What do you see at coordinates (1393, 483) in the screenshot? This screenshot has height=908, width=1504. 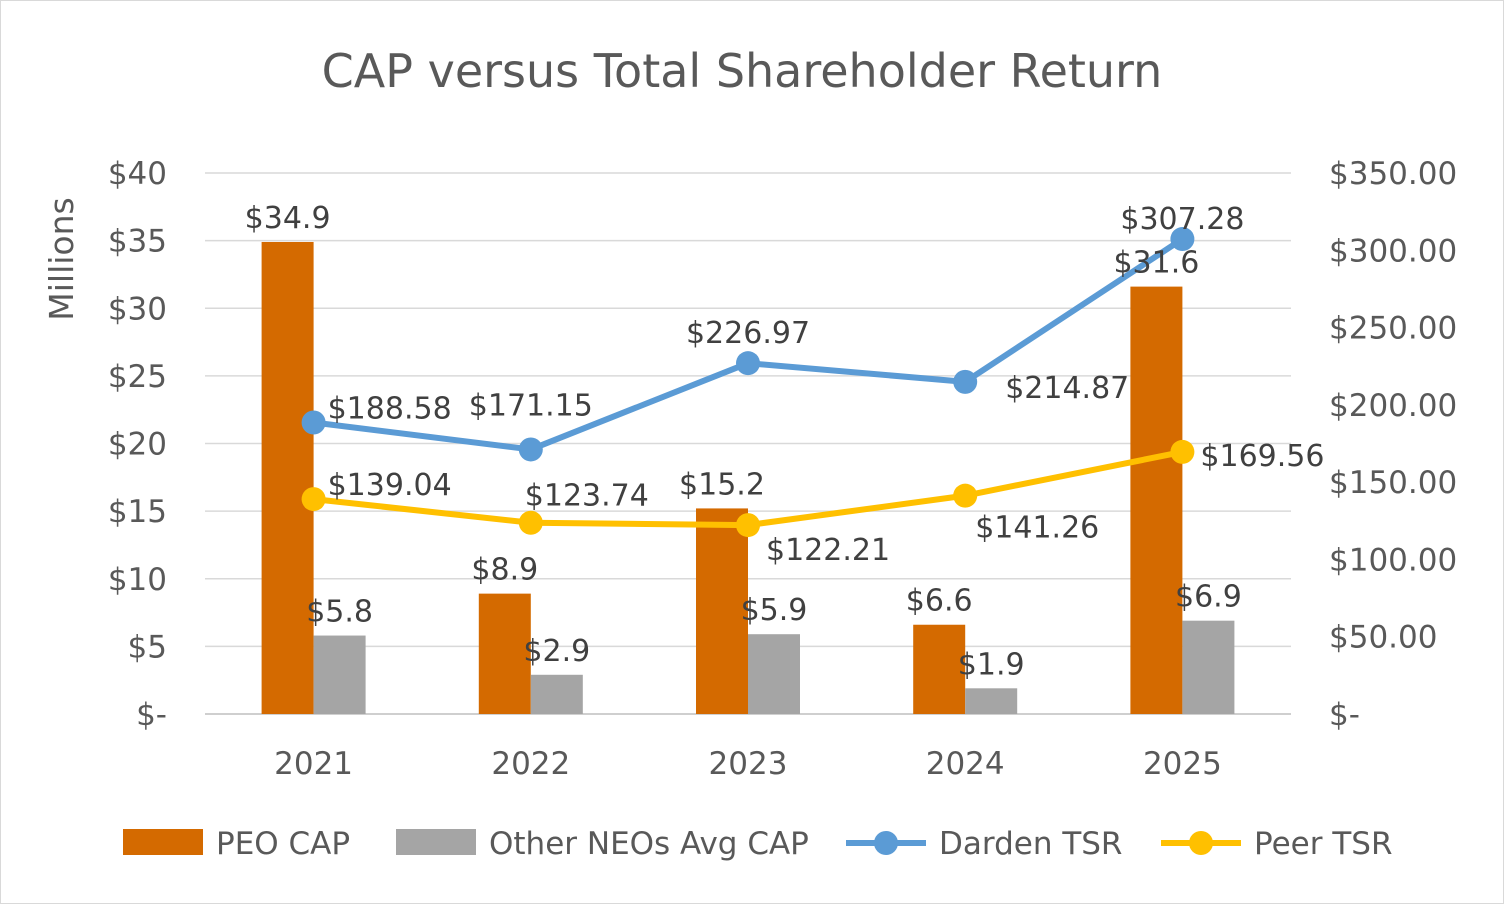 I see `right-tick-label: $150.00` at bounding box center [1393, 483].